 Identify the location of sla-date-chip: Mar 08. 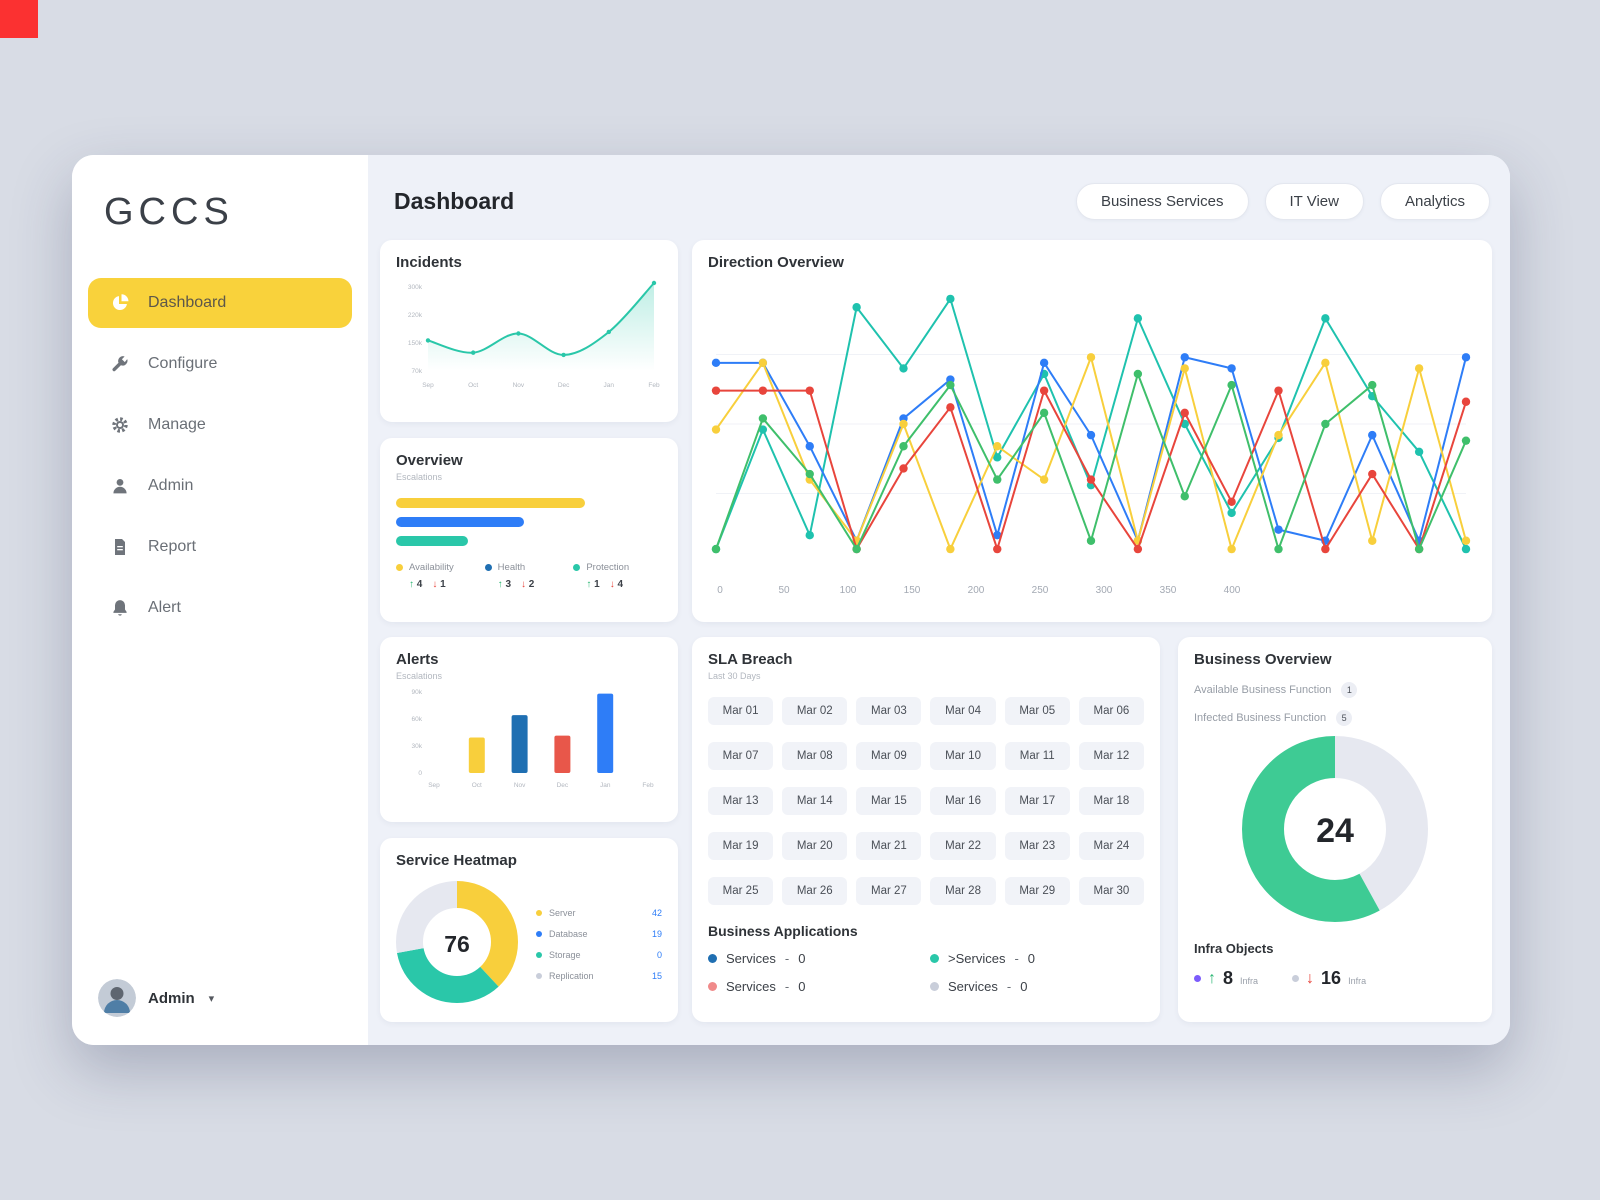
(815, 756).